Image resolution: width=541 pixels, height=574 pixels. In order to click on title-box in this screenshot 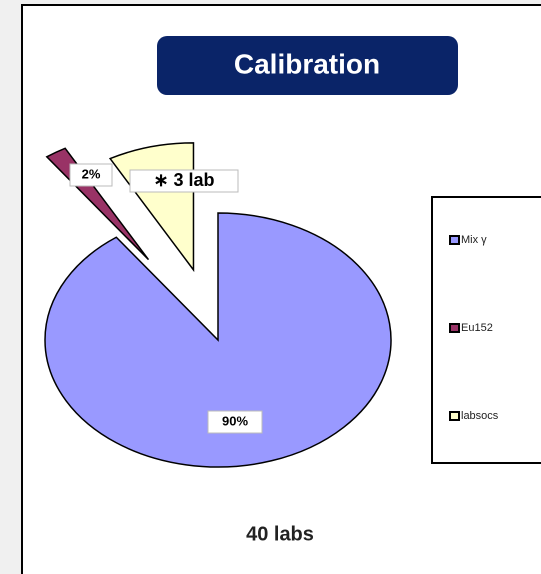, I will do `click(307, 65)`.